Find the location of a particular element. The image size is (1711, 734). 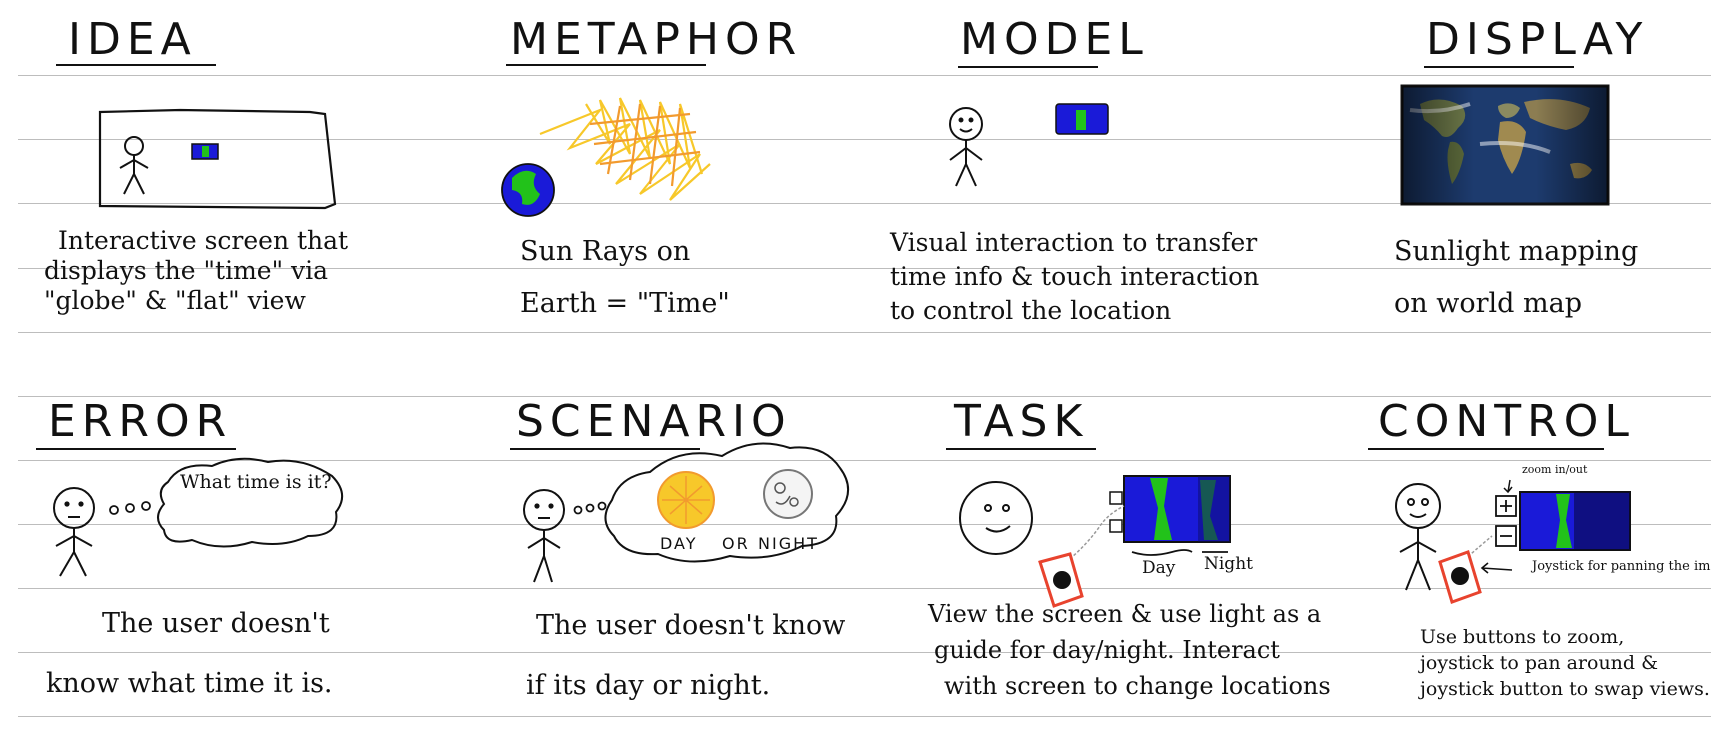

caption-line: Use buttons to zoom, is located at coordinates (1522, 637).